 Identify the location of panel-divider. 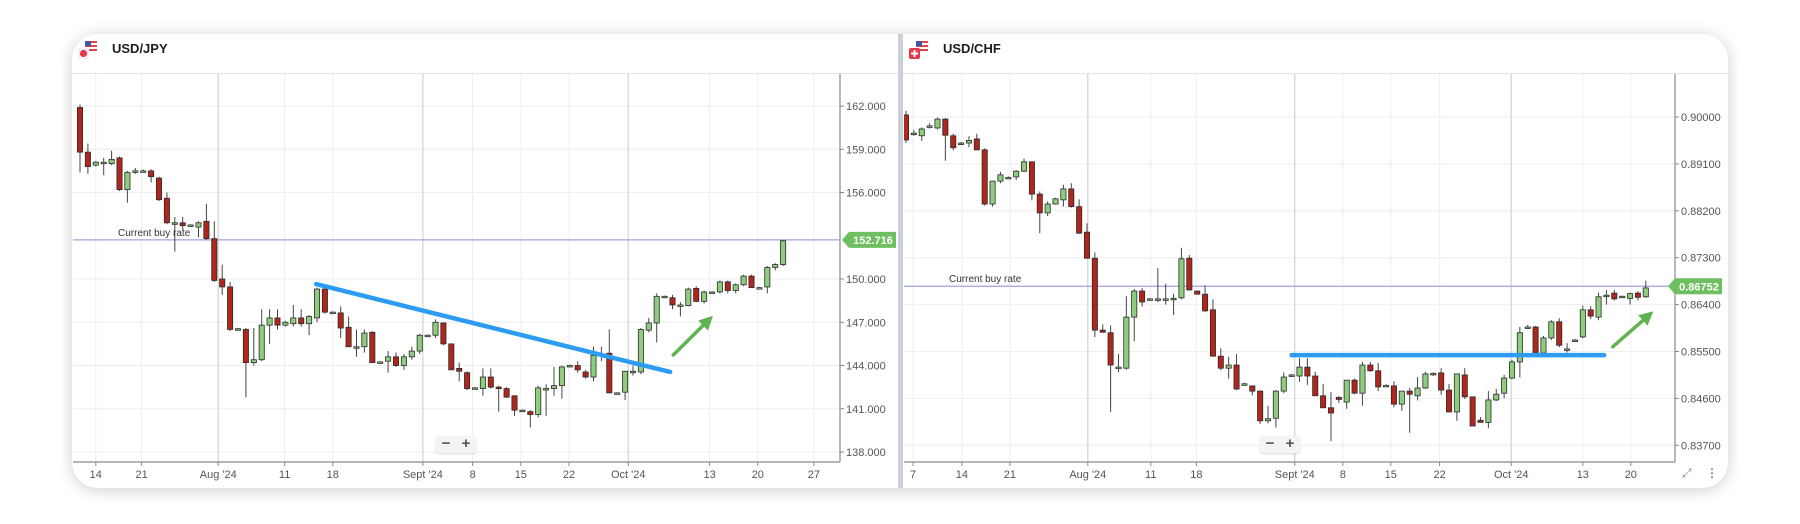
(900, 261).